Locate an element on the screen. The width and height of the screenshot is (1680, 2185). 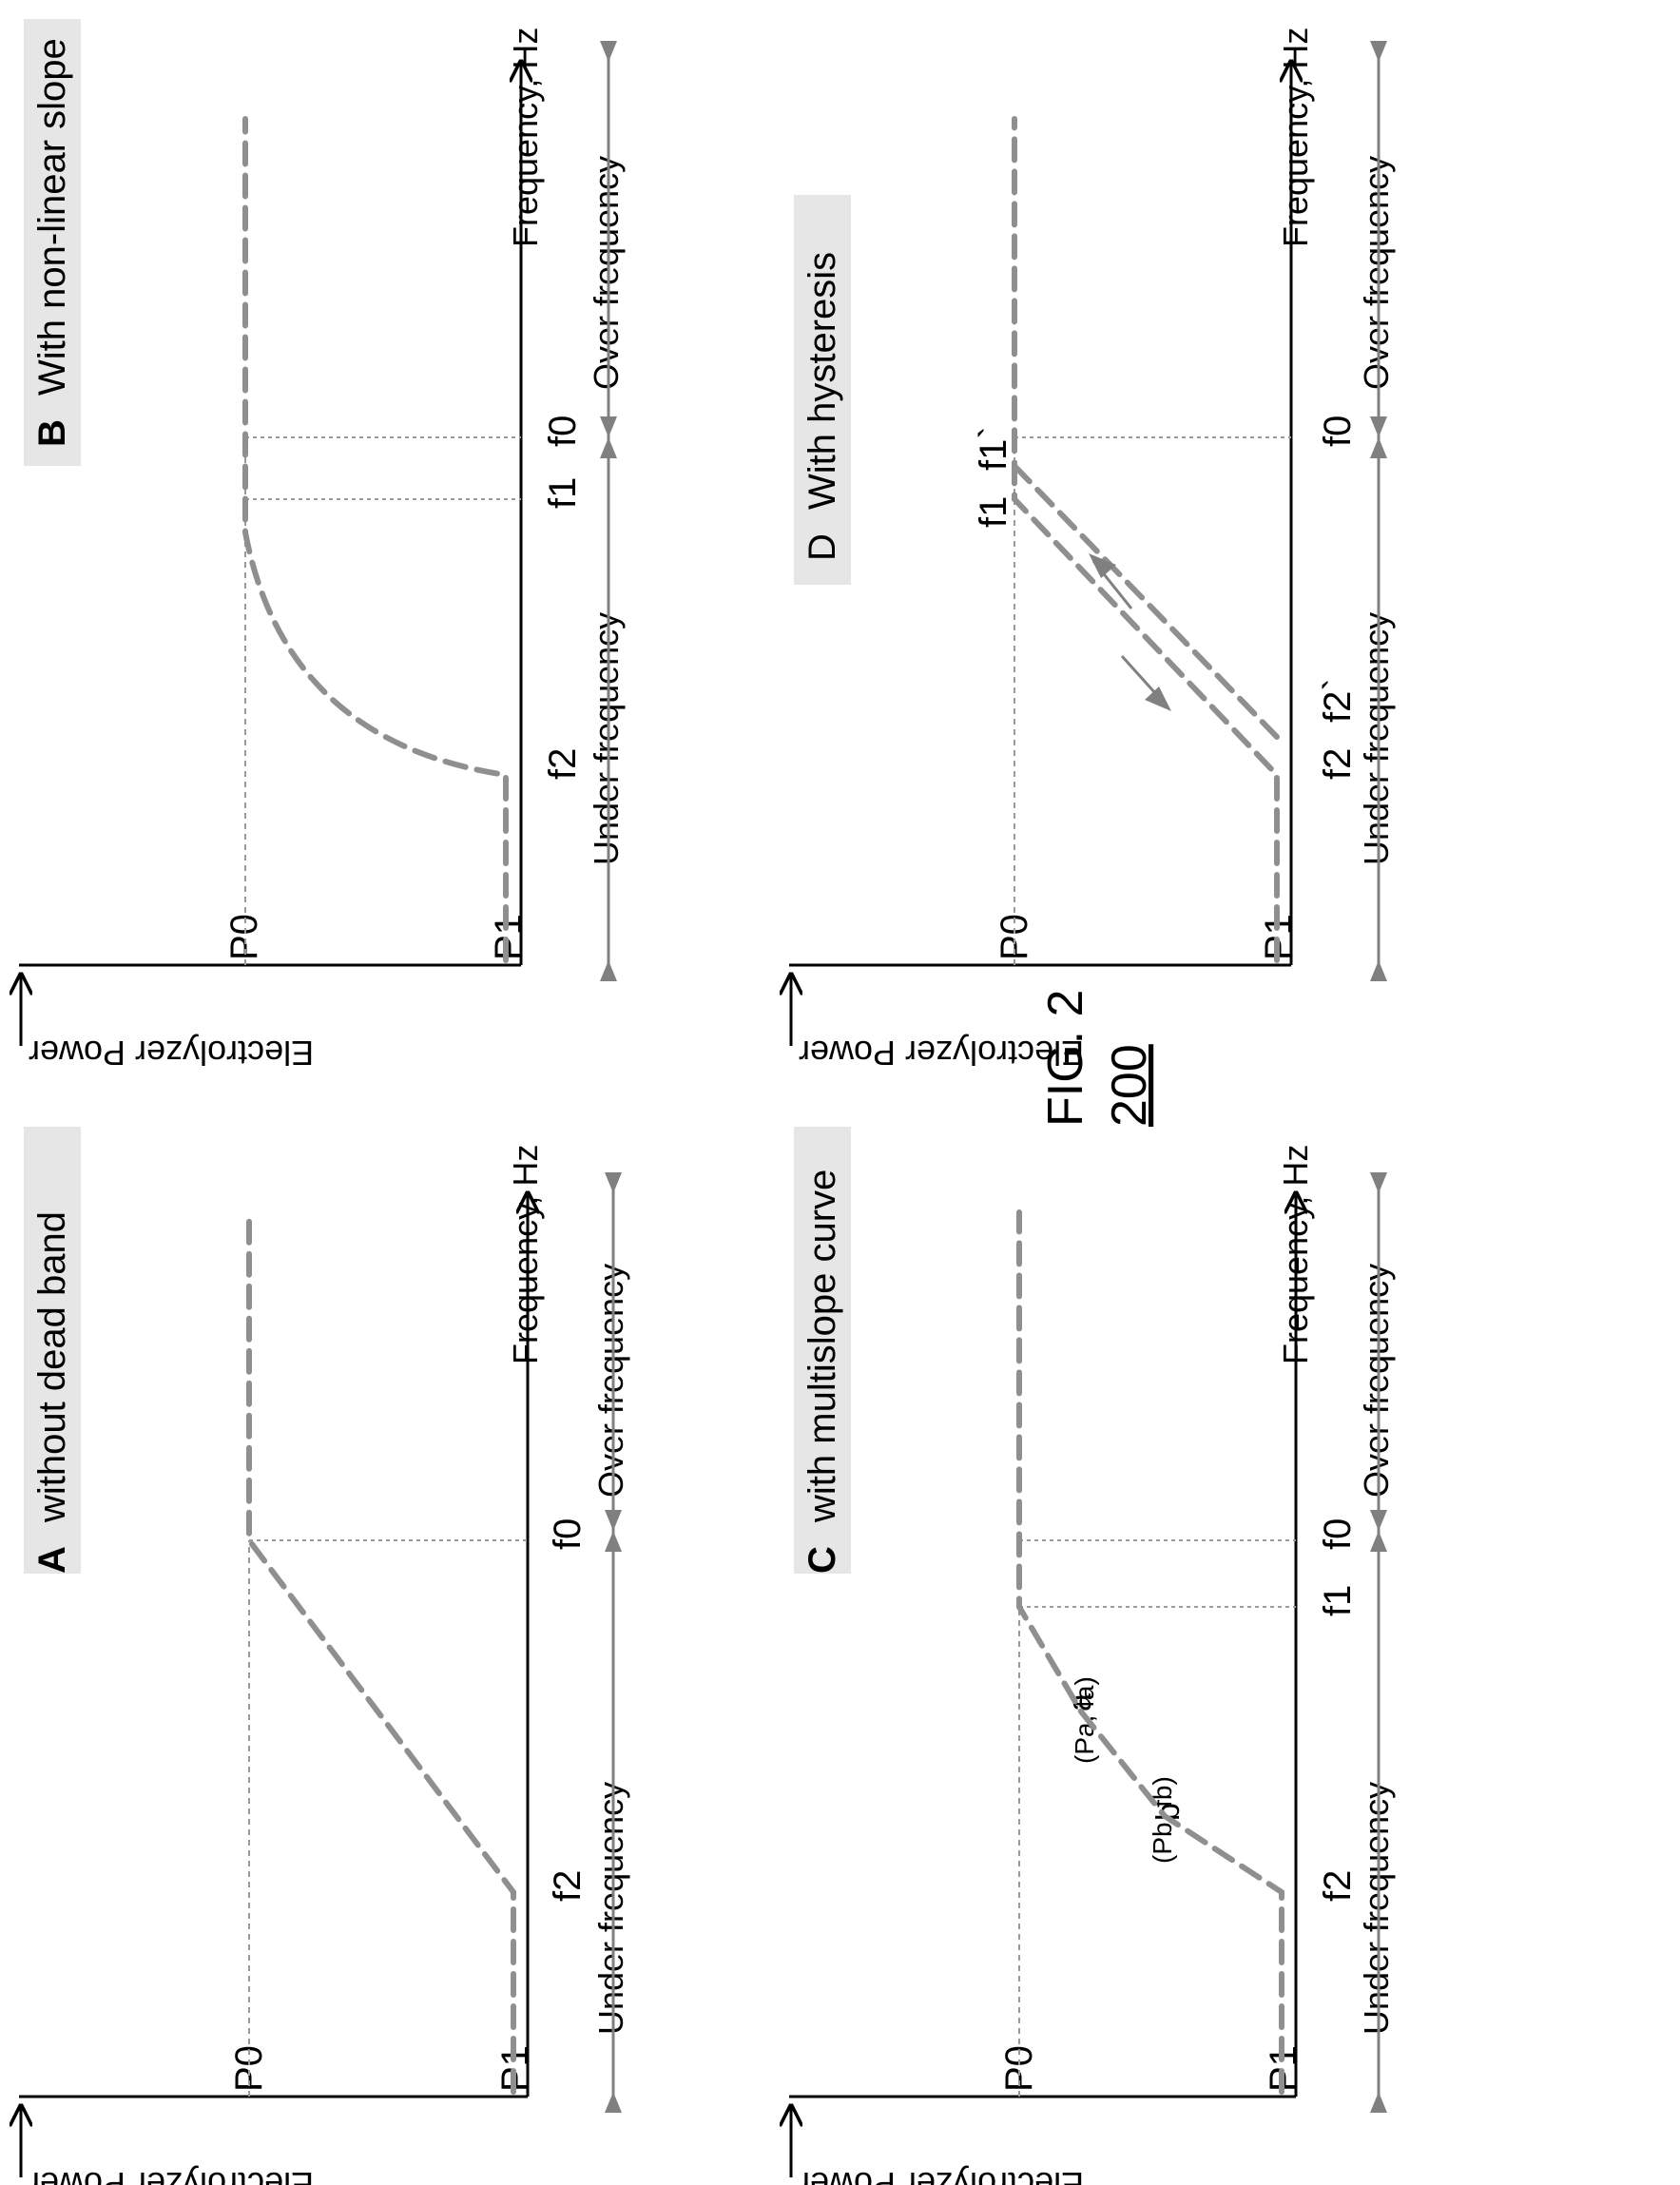
panel-a-region-over: Over frequency is located at coordinates (610, 1381).